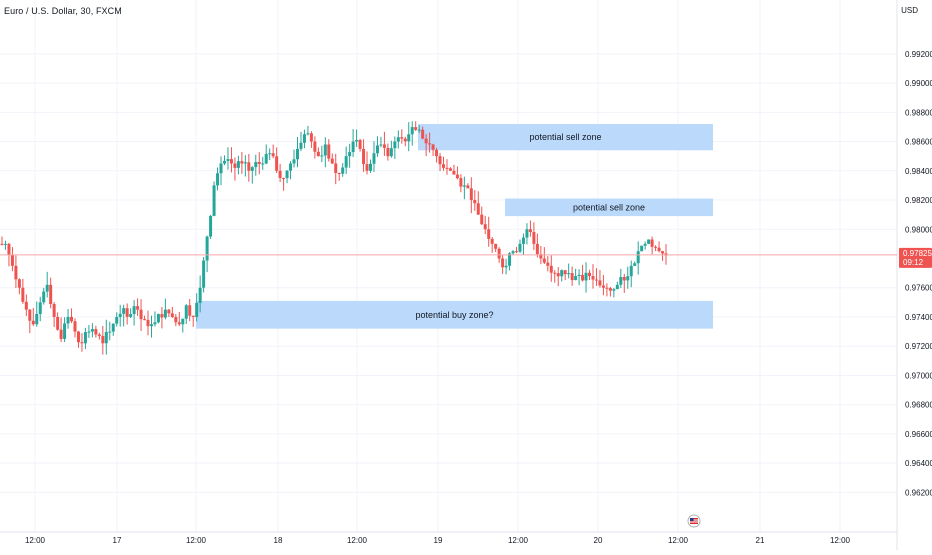  I want to click on flag-canton-icon, so click(692, 519).